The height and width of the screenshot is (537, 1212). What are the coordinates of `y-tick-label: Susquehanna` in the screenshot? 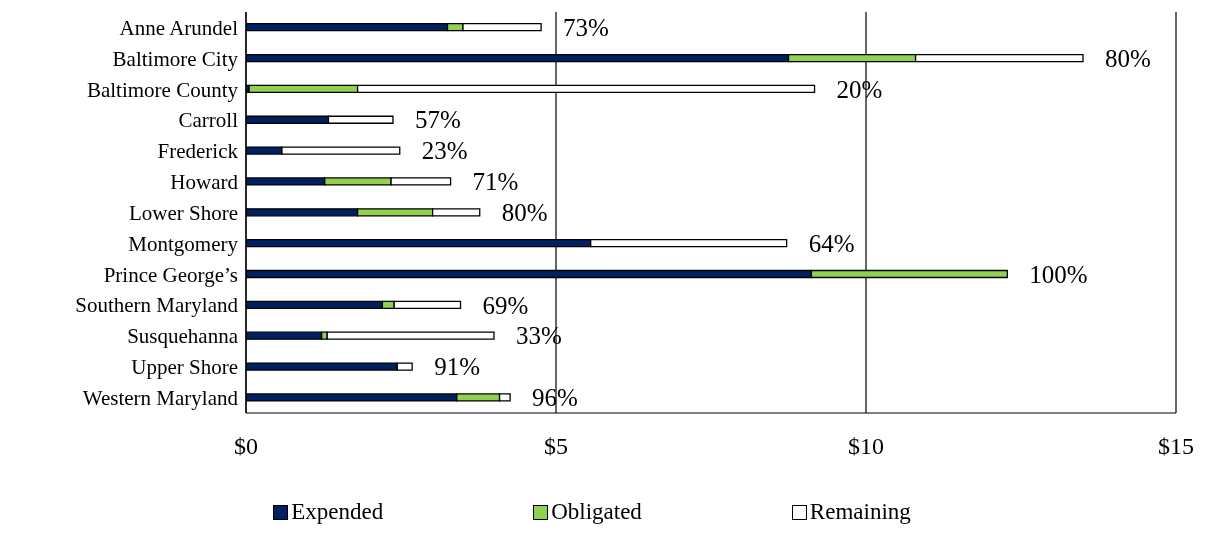 It's located at (183, 336).